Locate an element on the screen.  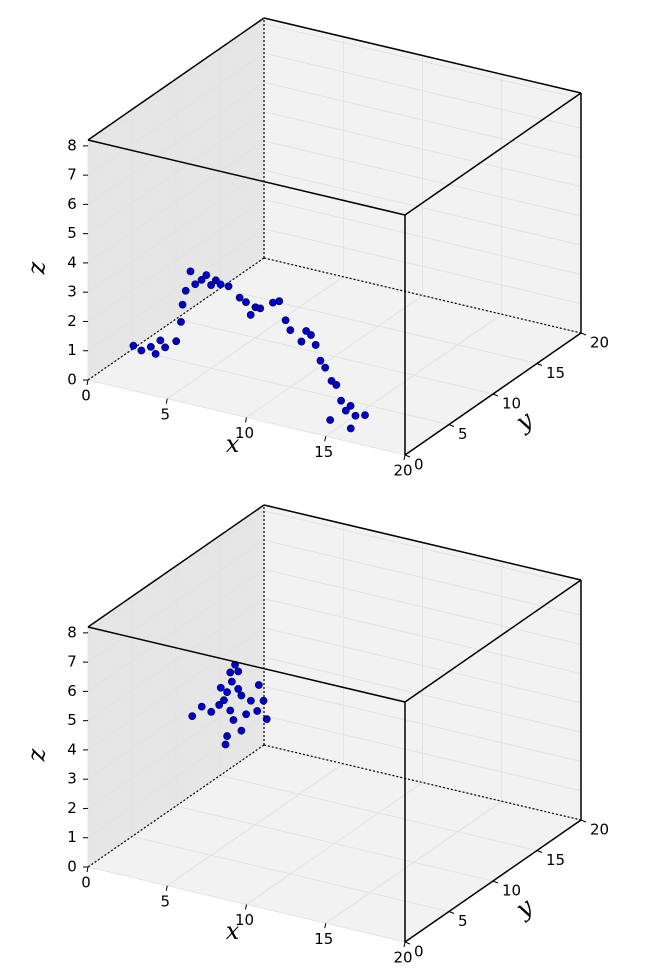
z-tick-label: 8 is located at coordinates (72, 632).